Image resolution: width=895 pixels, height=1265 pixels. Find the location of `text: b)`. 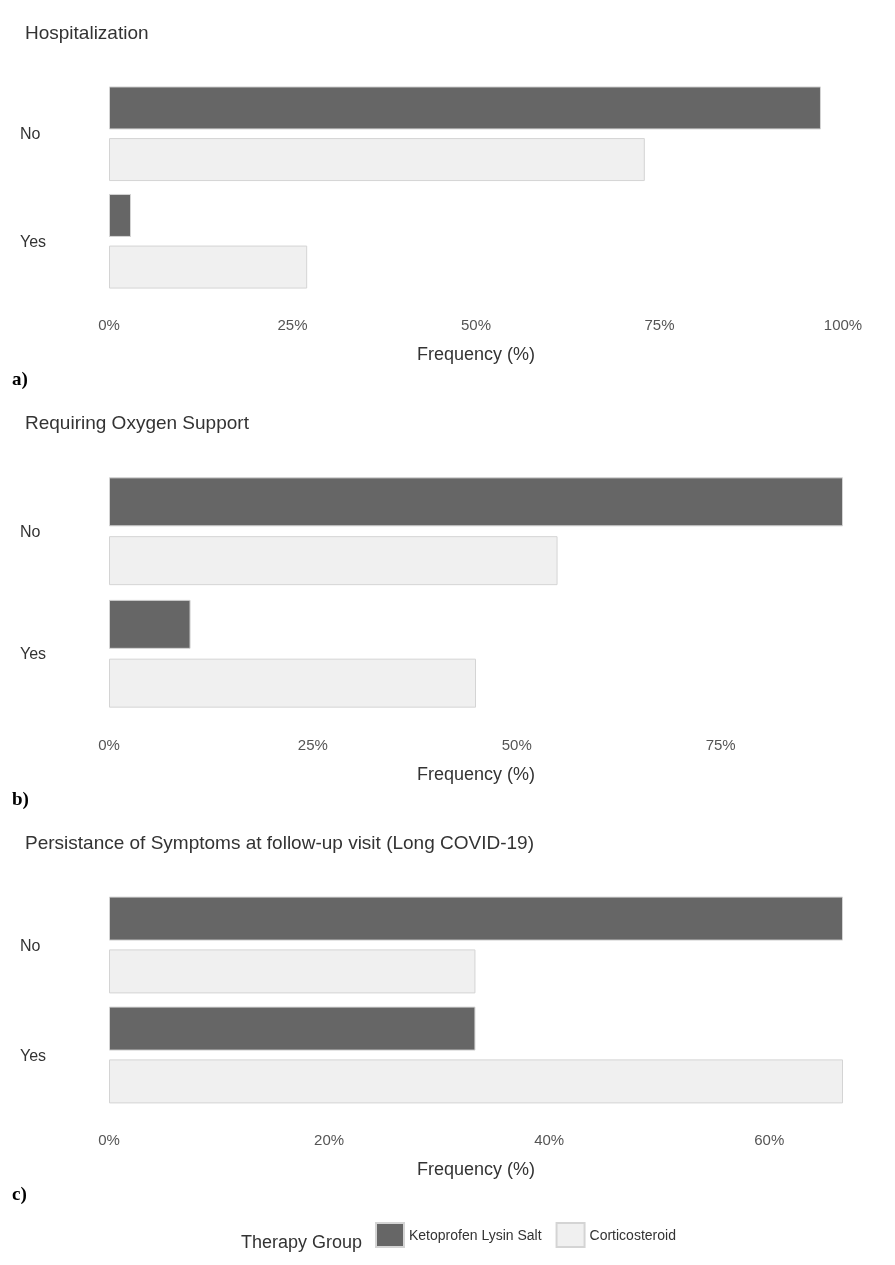

text: b) is located at coordinates (20, 799).